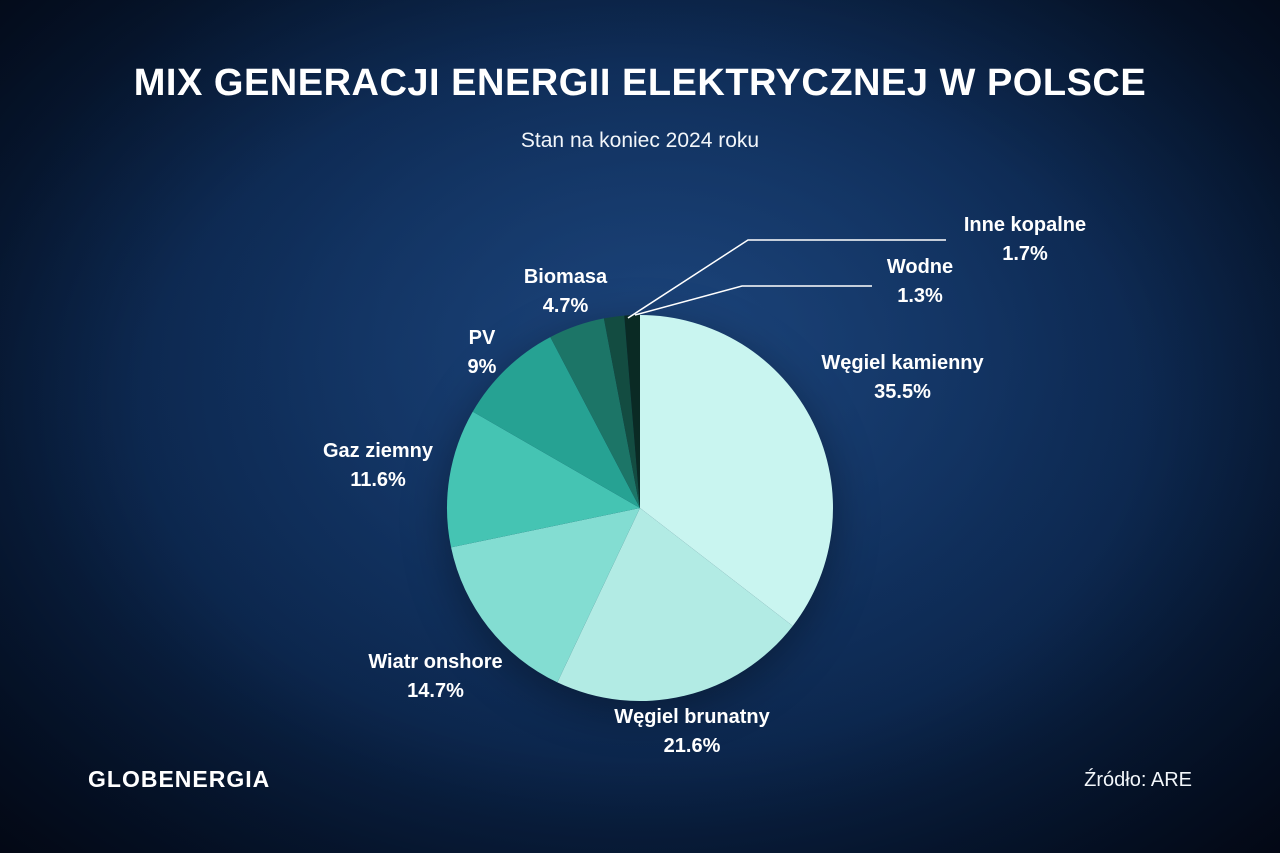 The height and width of the screenshot is (853, 1280). Describe the element at coordinates (435, 677) in the screenshot. I see `slice-label-wiatr-onshore: Wiatr onshore 14.7%` at that location.